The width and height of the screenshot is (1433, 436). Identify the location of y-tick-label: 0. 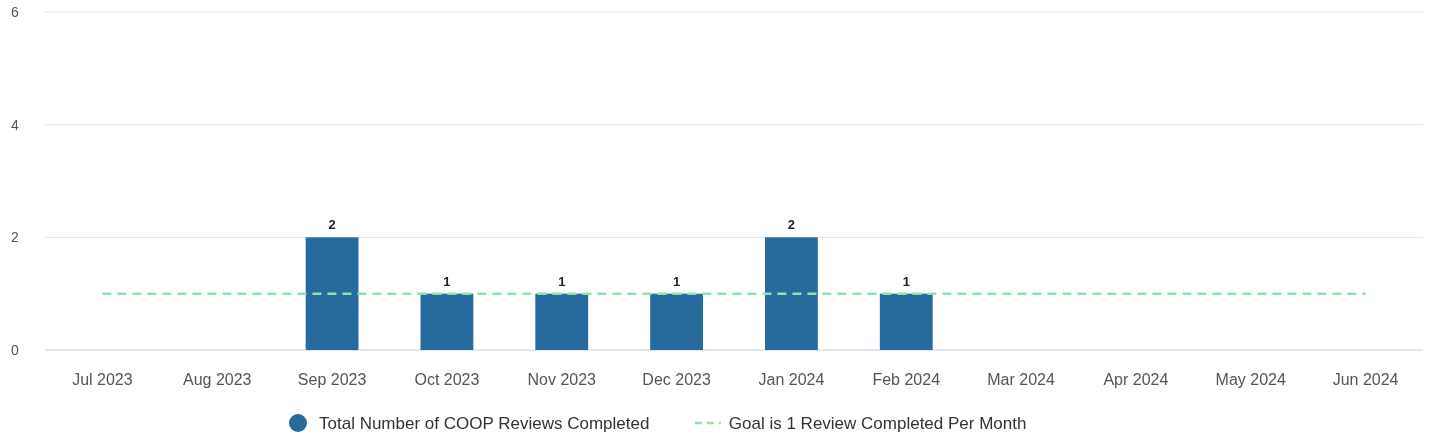
(15, 350).